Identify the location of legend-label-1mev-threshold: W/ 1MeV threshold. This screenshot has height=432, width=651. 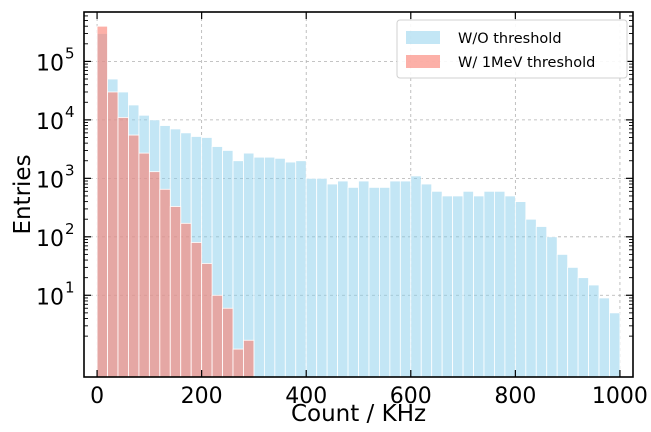
(526, 63).